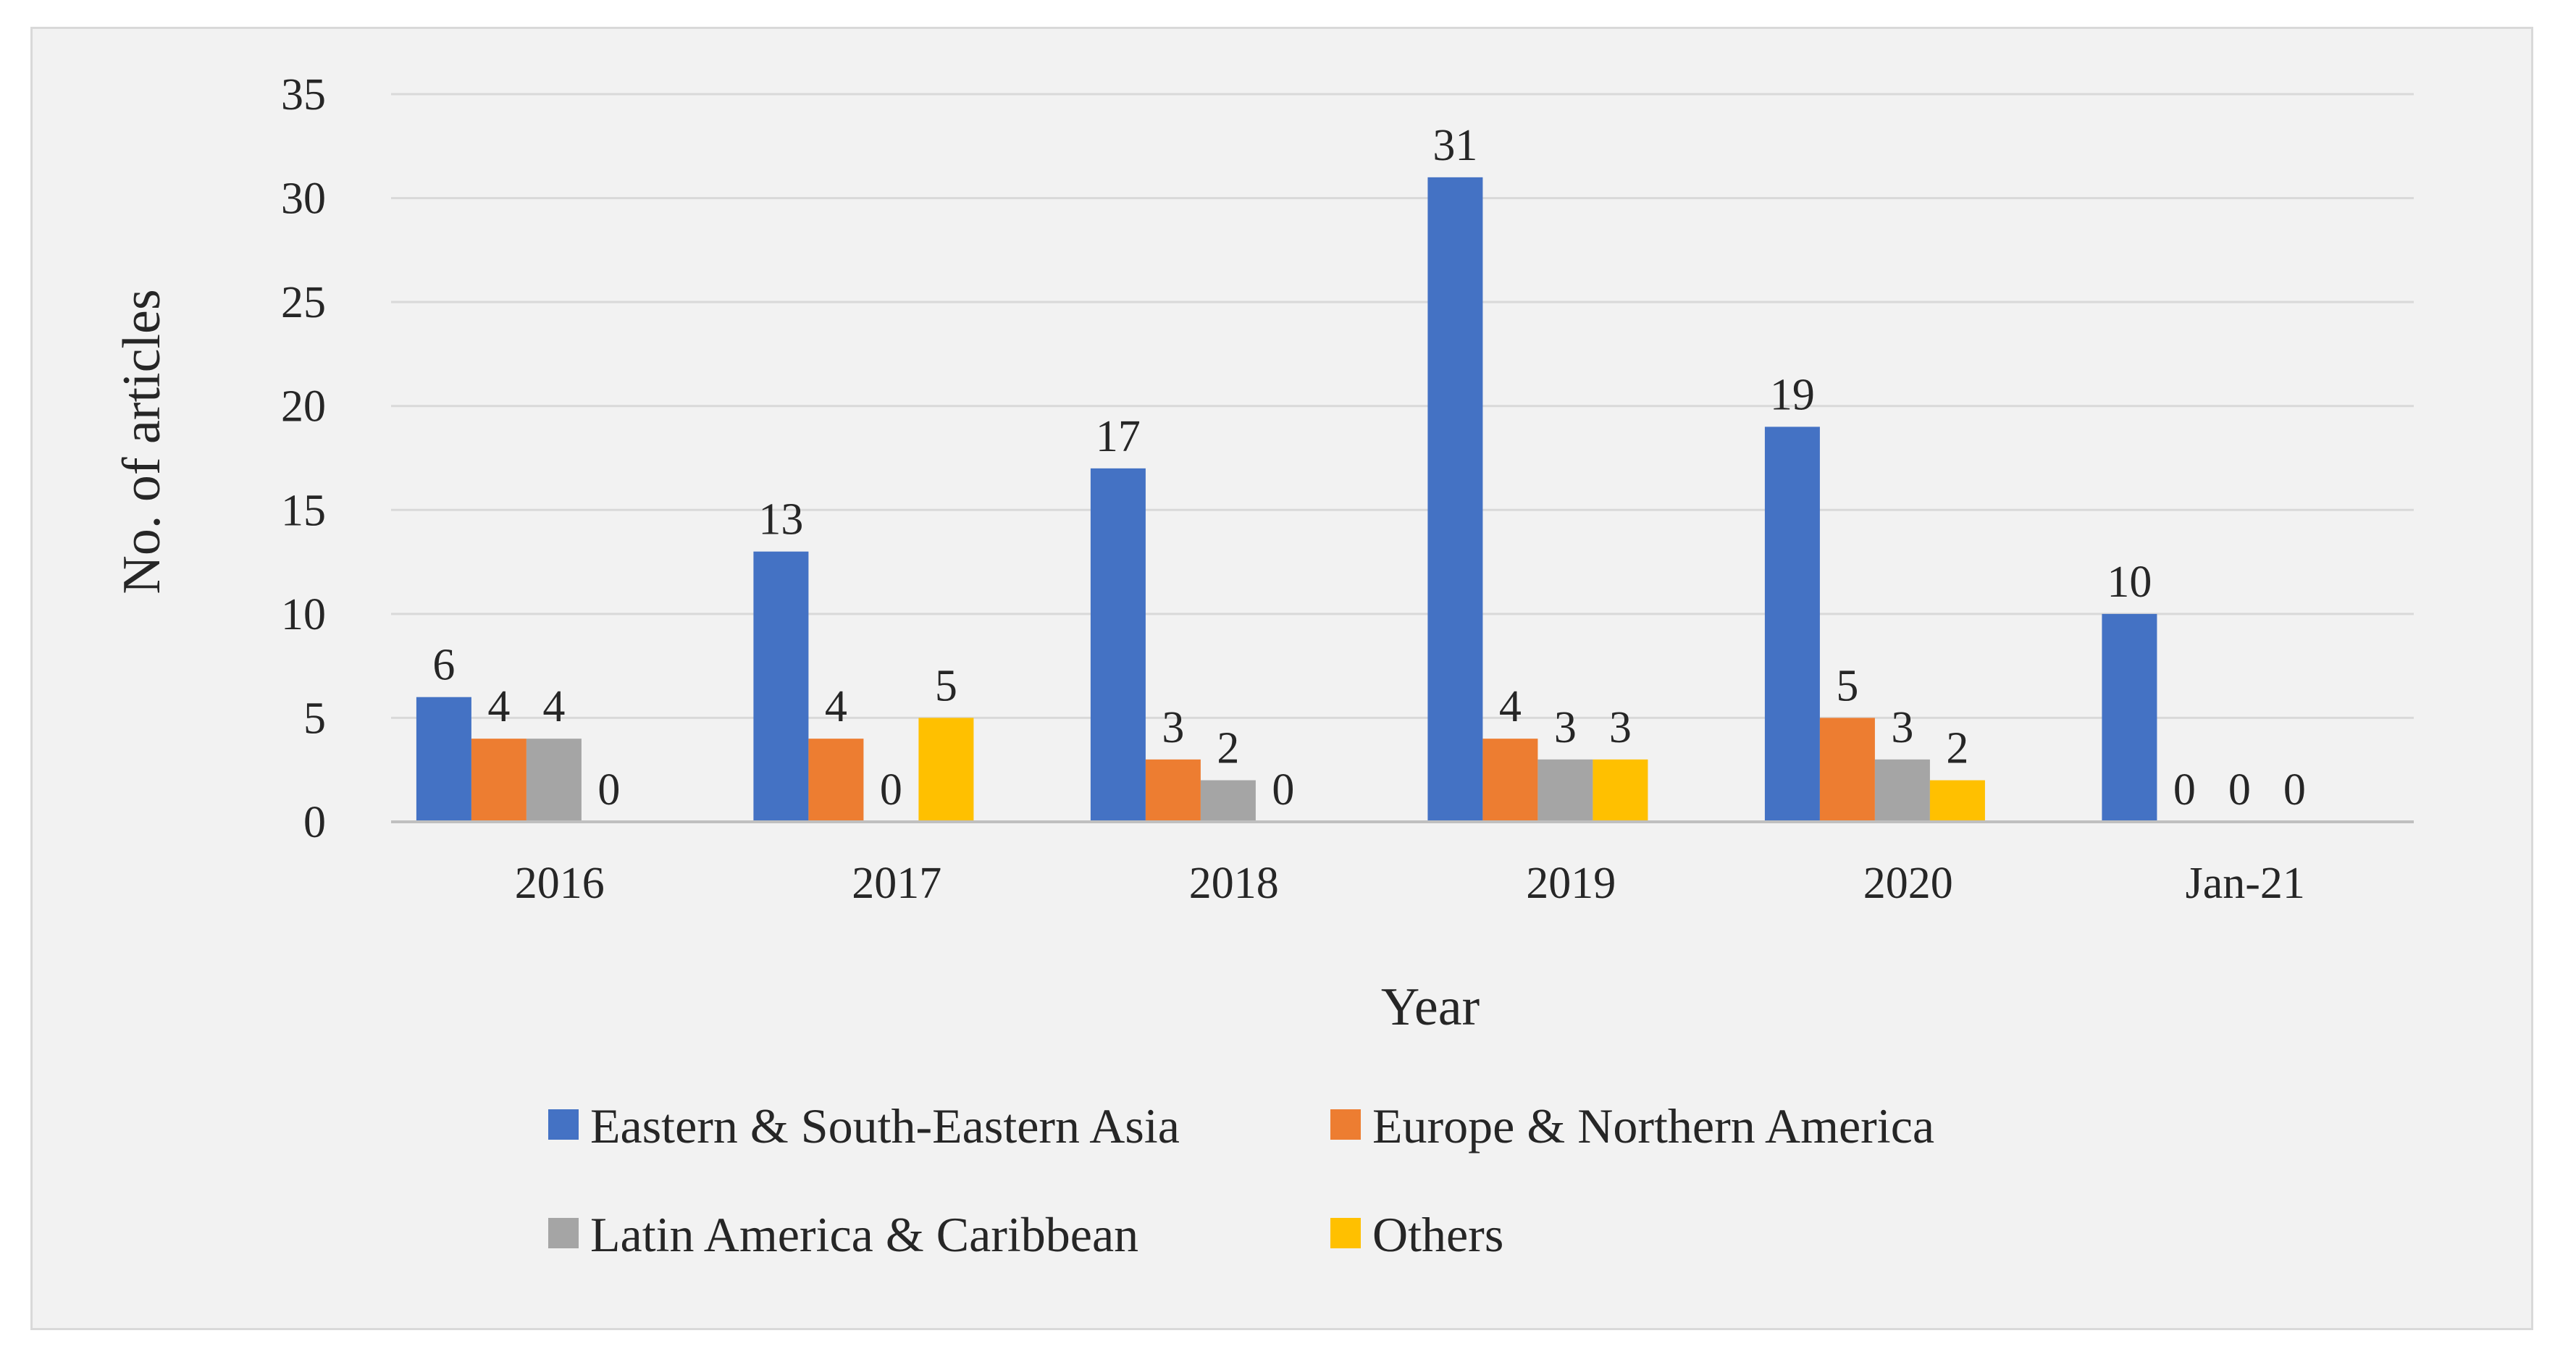  Describe the element at coordinates (1454, 145) in the screenshot. I see `data-label: 31` at that location.